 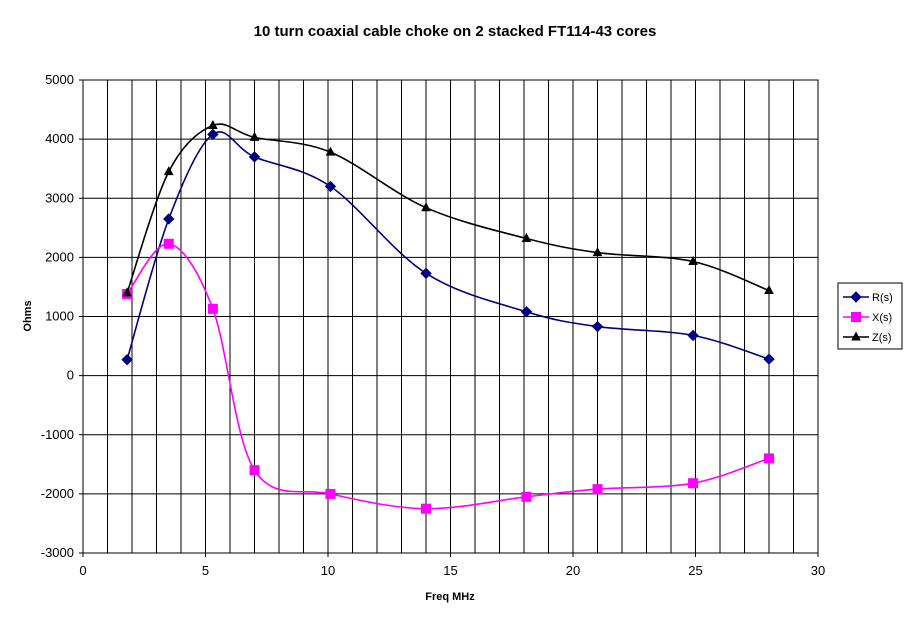 What do you see at coordinates (70, 375) in the screenshot?
I see `y-tick-label: 0` at bounding box center [70, 375].